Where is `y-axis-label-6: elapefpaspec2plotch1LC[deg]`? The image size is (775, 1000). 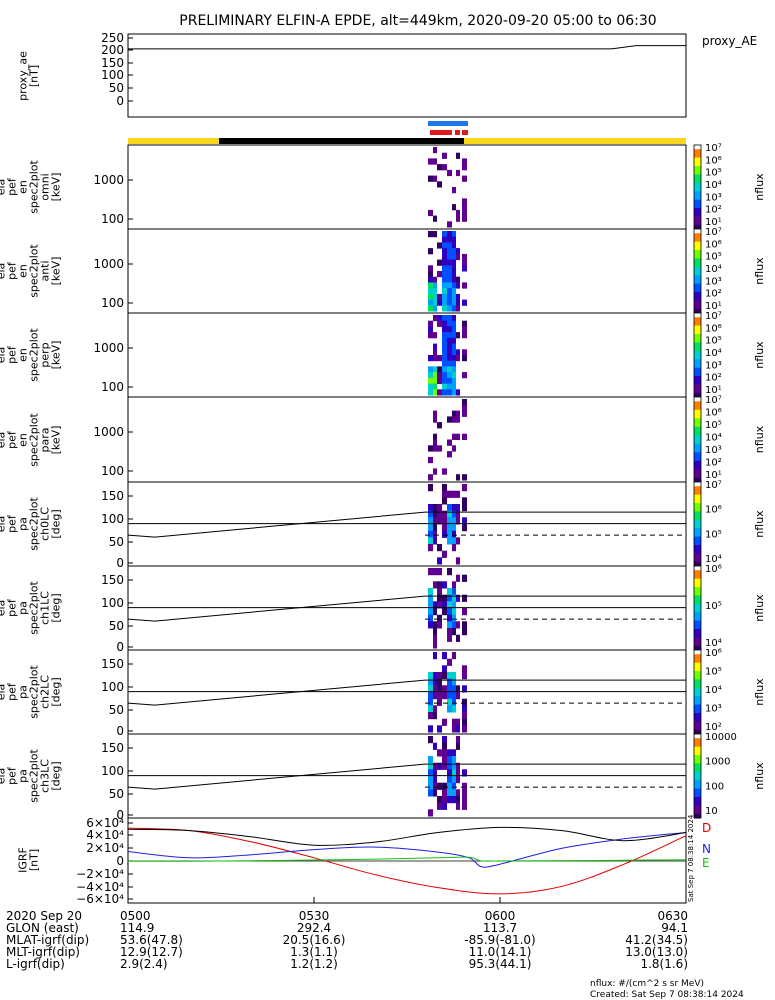 y-axis-label-6: elapefpaspec2plotch1LC[deg] is located at coordinates (31, 608).